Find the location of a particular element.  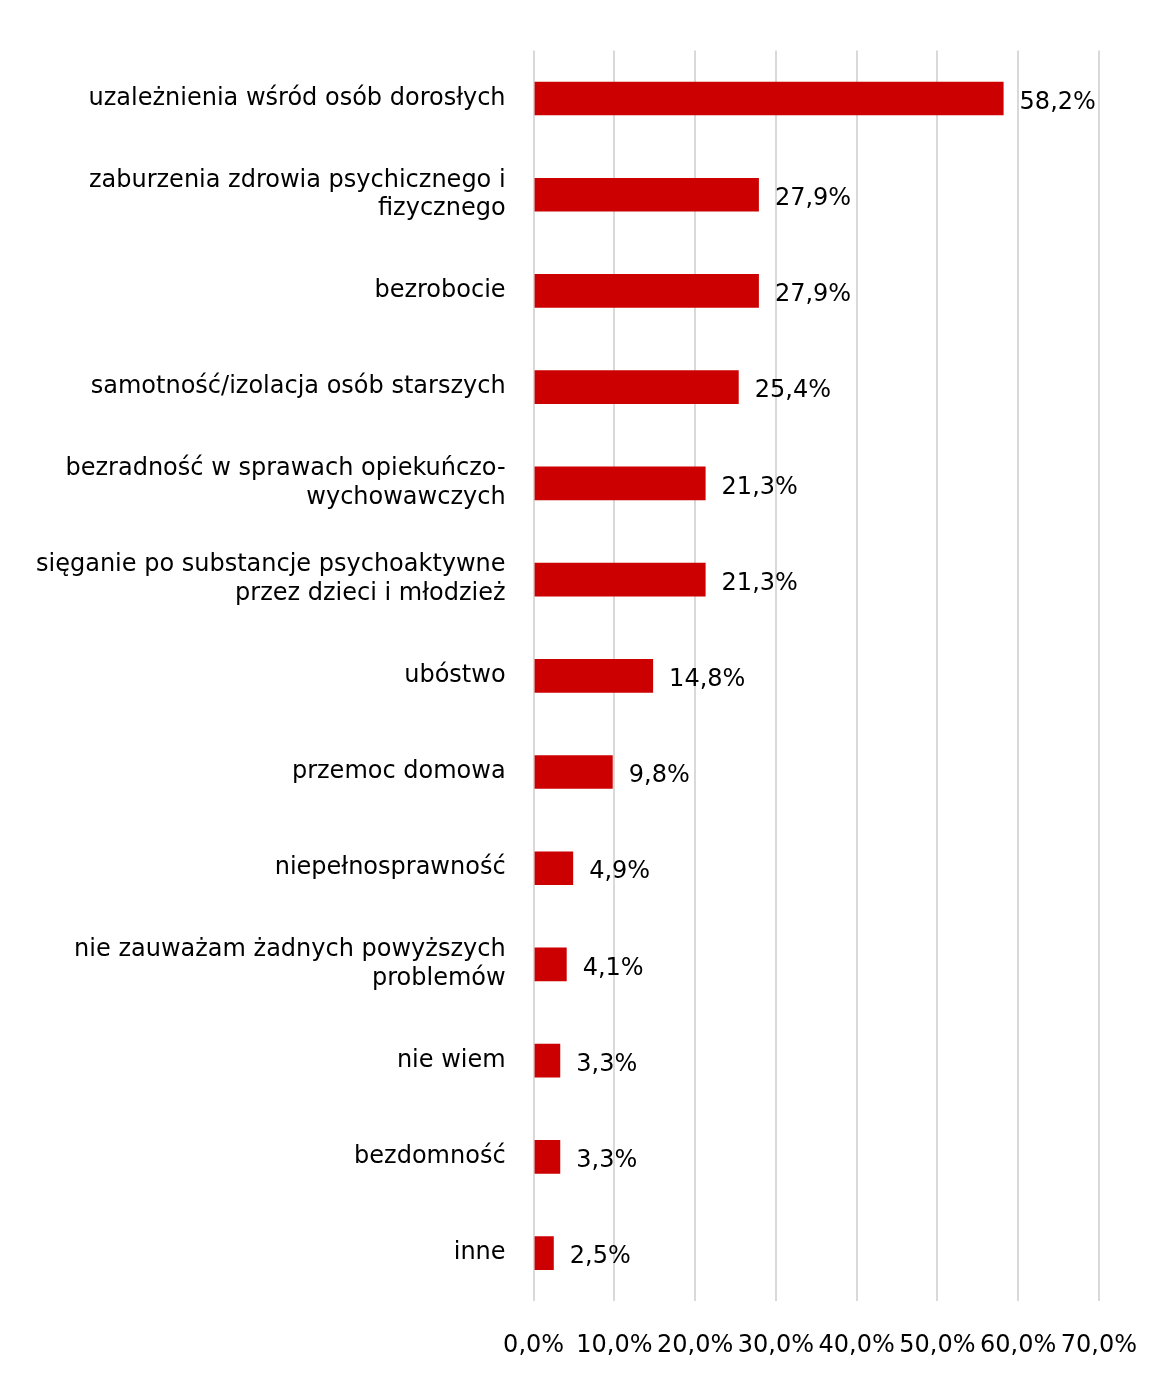

y-tick-label: nie zauważam żadnych powyższych problemów is located at coordinates (290, 963).